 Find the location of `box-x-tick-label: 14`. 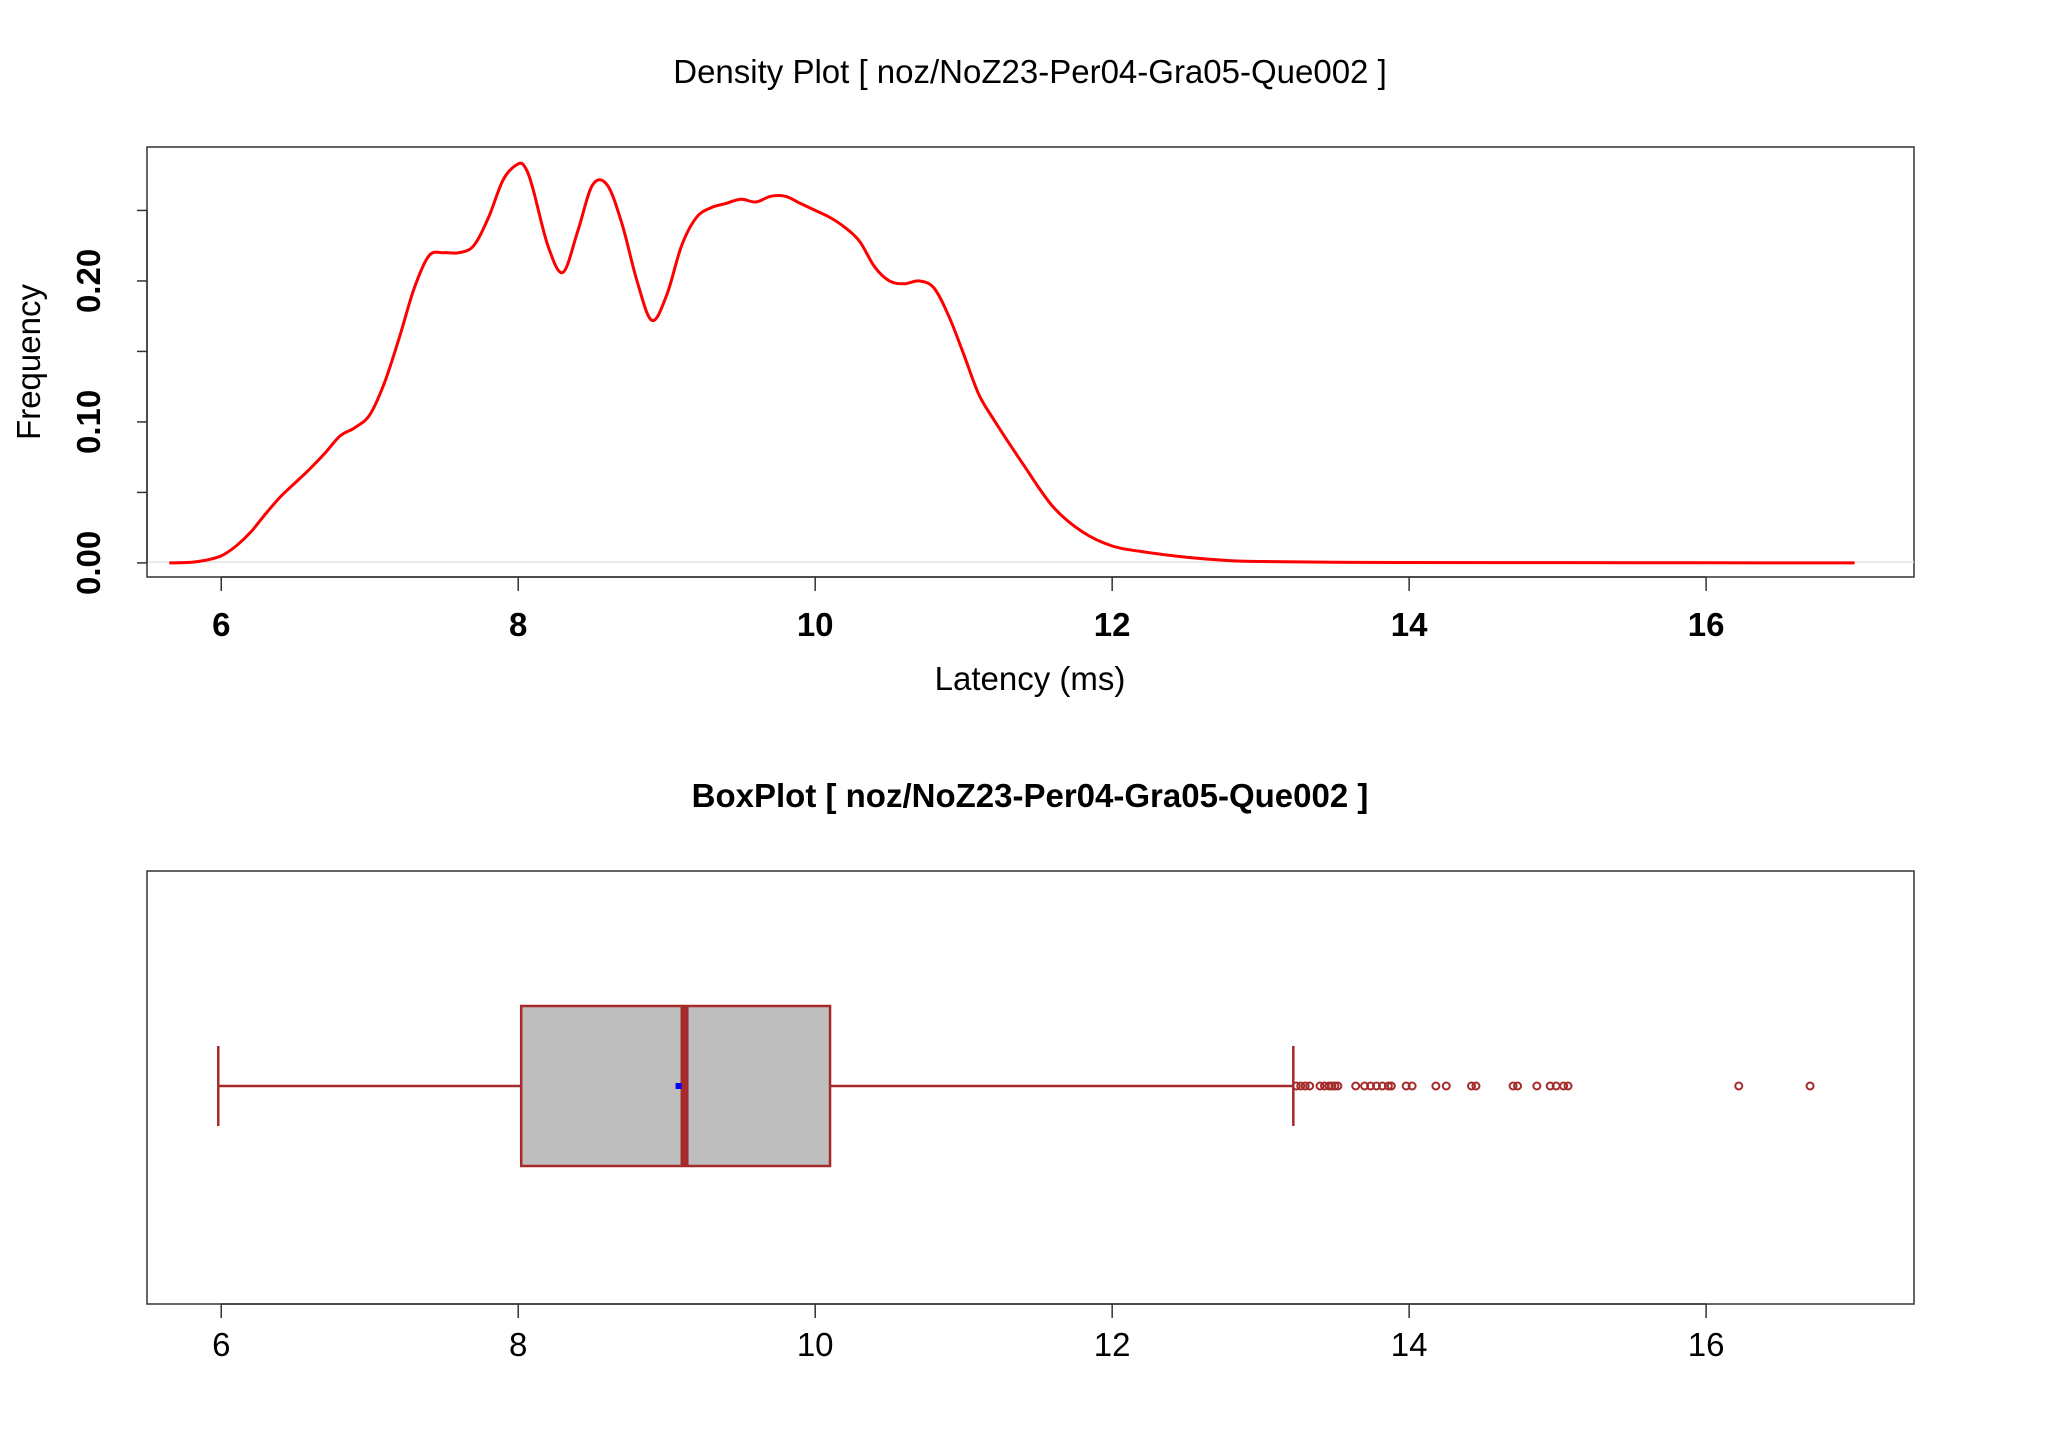

box-x-tick-label: 14 is located at coordinates (1409, 1344).